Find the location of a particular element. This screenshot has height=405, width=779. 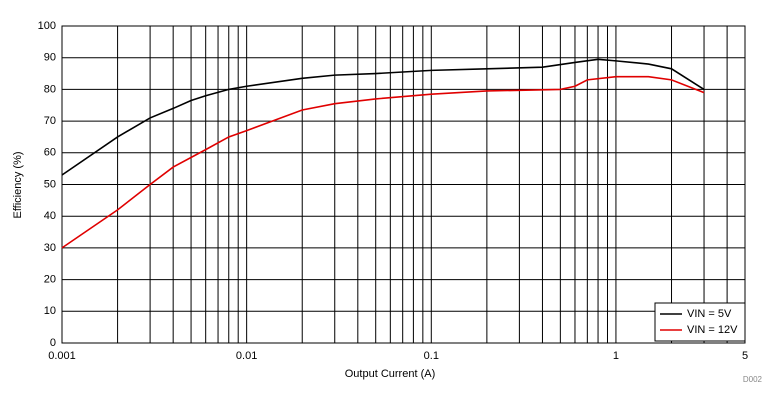

y-tick-label: 40 is located at coordinates (50, 216).